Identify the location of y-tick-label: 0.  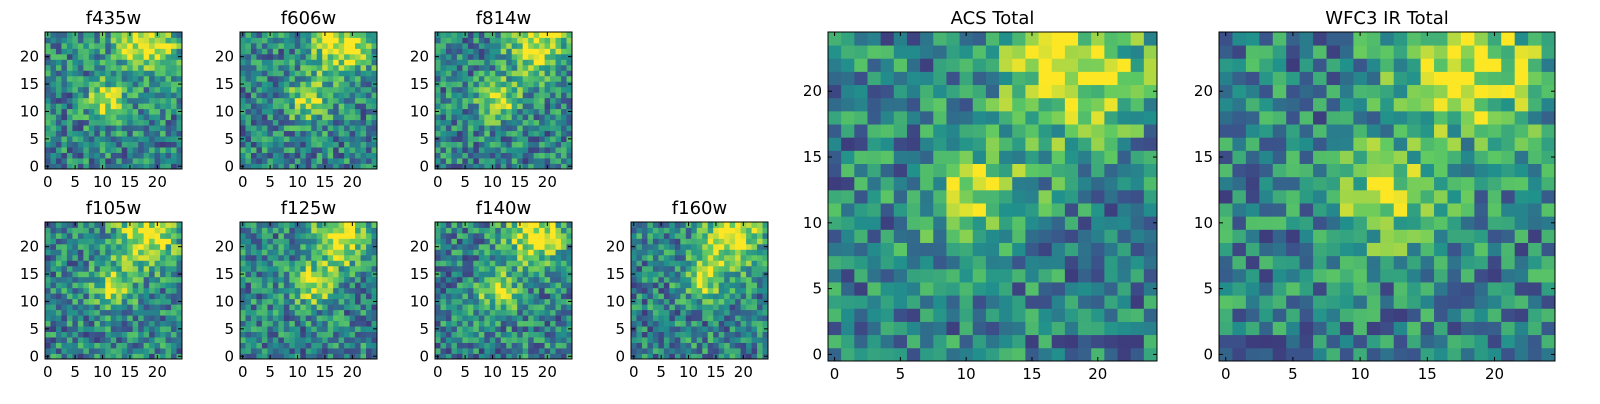
(34, 356).